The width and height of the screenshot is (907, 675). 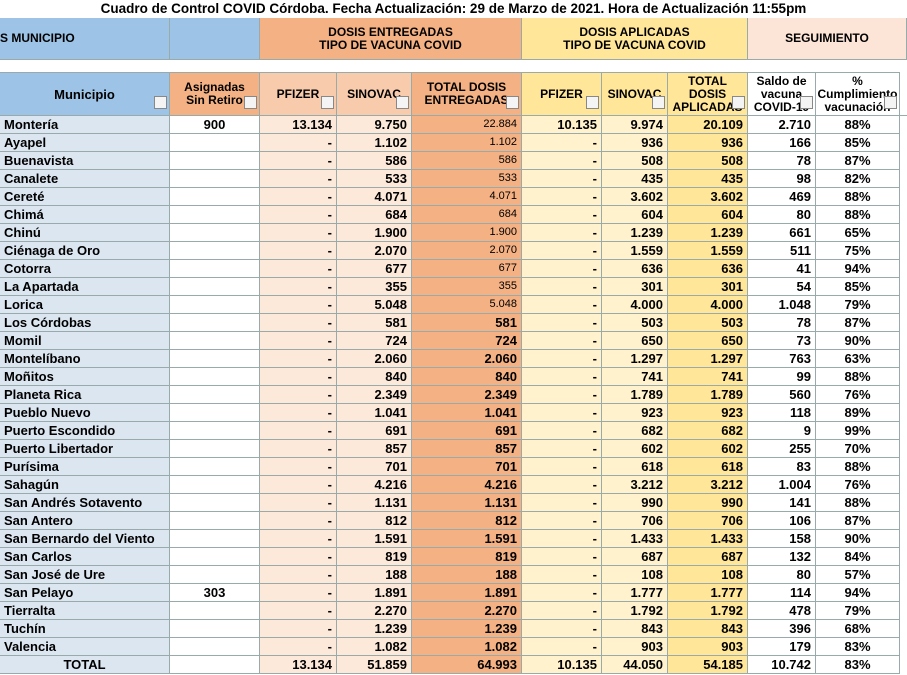 I want to click on cell: 1.297, so click(x=635, y=359).